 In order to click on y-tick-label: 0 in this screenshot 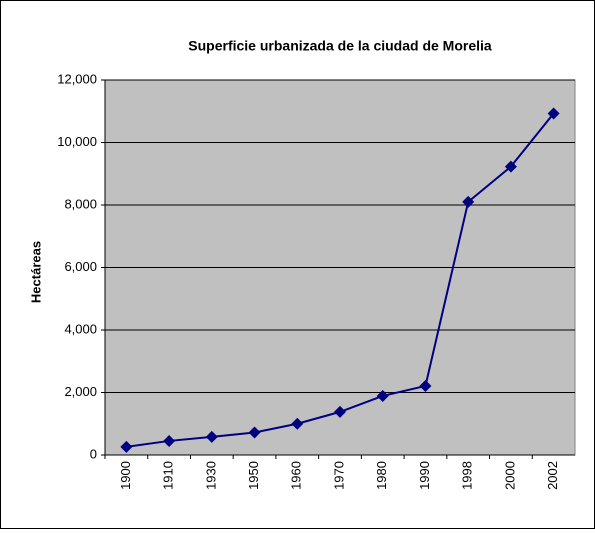, I will do `click(93, 453)`.